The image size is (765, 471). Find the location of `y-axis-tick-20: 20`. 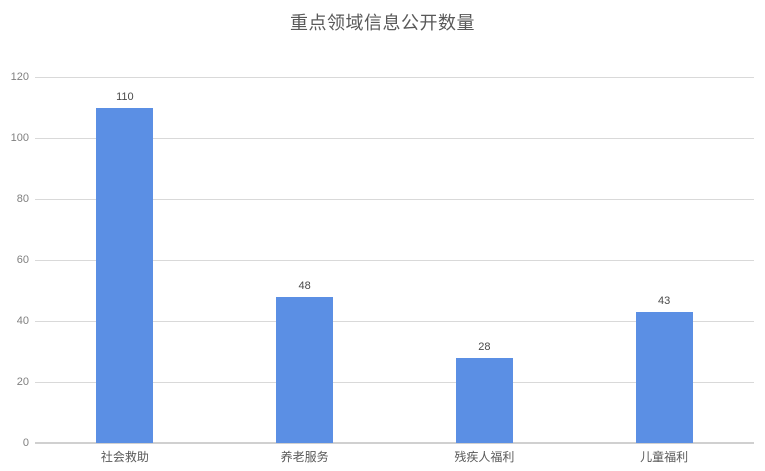

y-axis-tick-20: 20 is located at coordinates (22, 382).